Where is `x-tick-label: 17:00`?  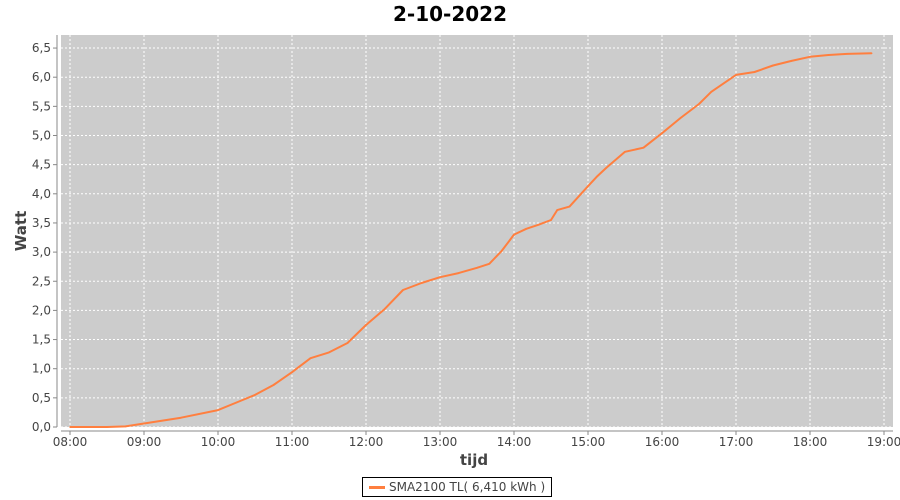 x-tick-label: 17:00 is located at coordinates (736, 442).